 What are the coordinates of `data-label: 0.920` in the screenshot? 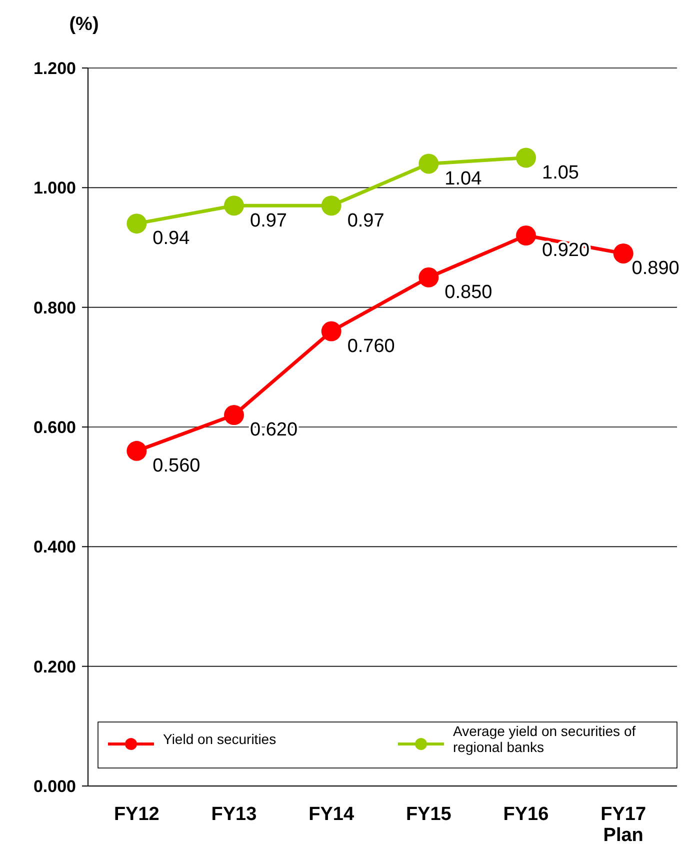 It's located at (566, 251).